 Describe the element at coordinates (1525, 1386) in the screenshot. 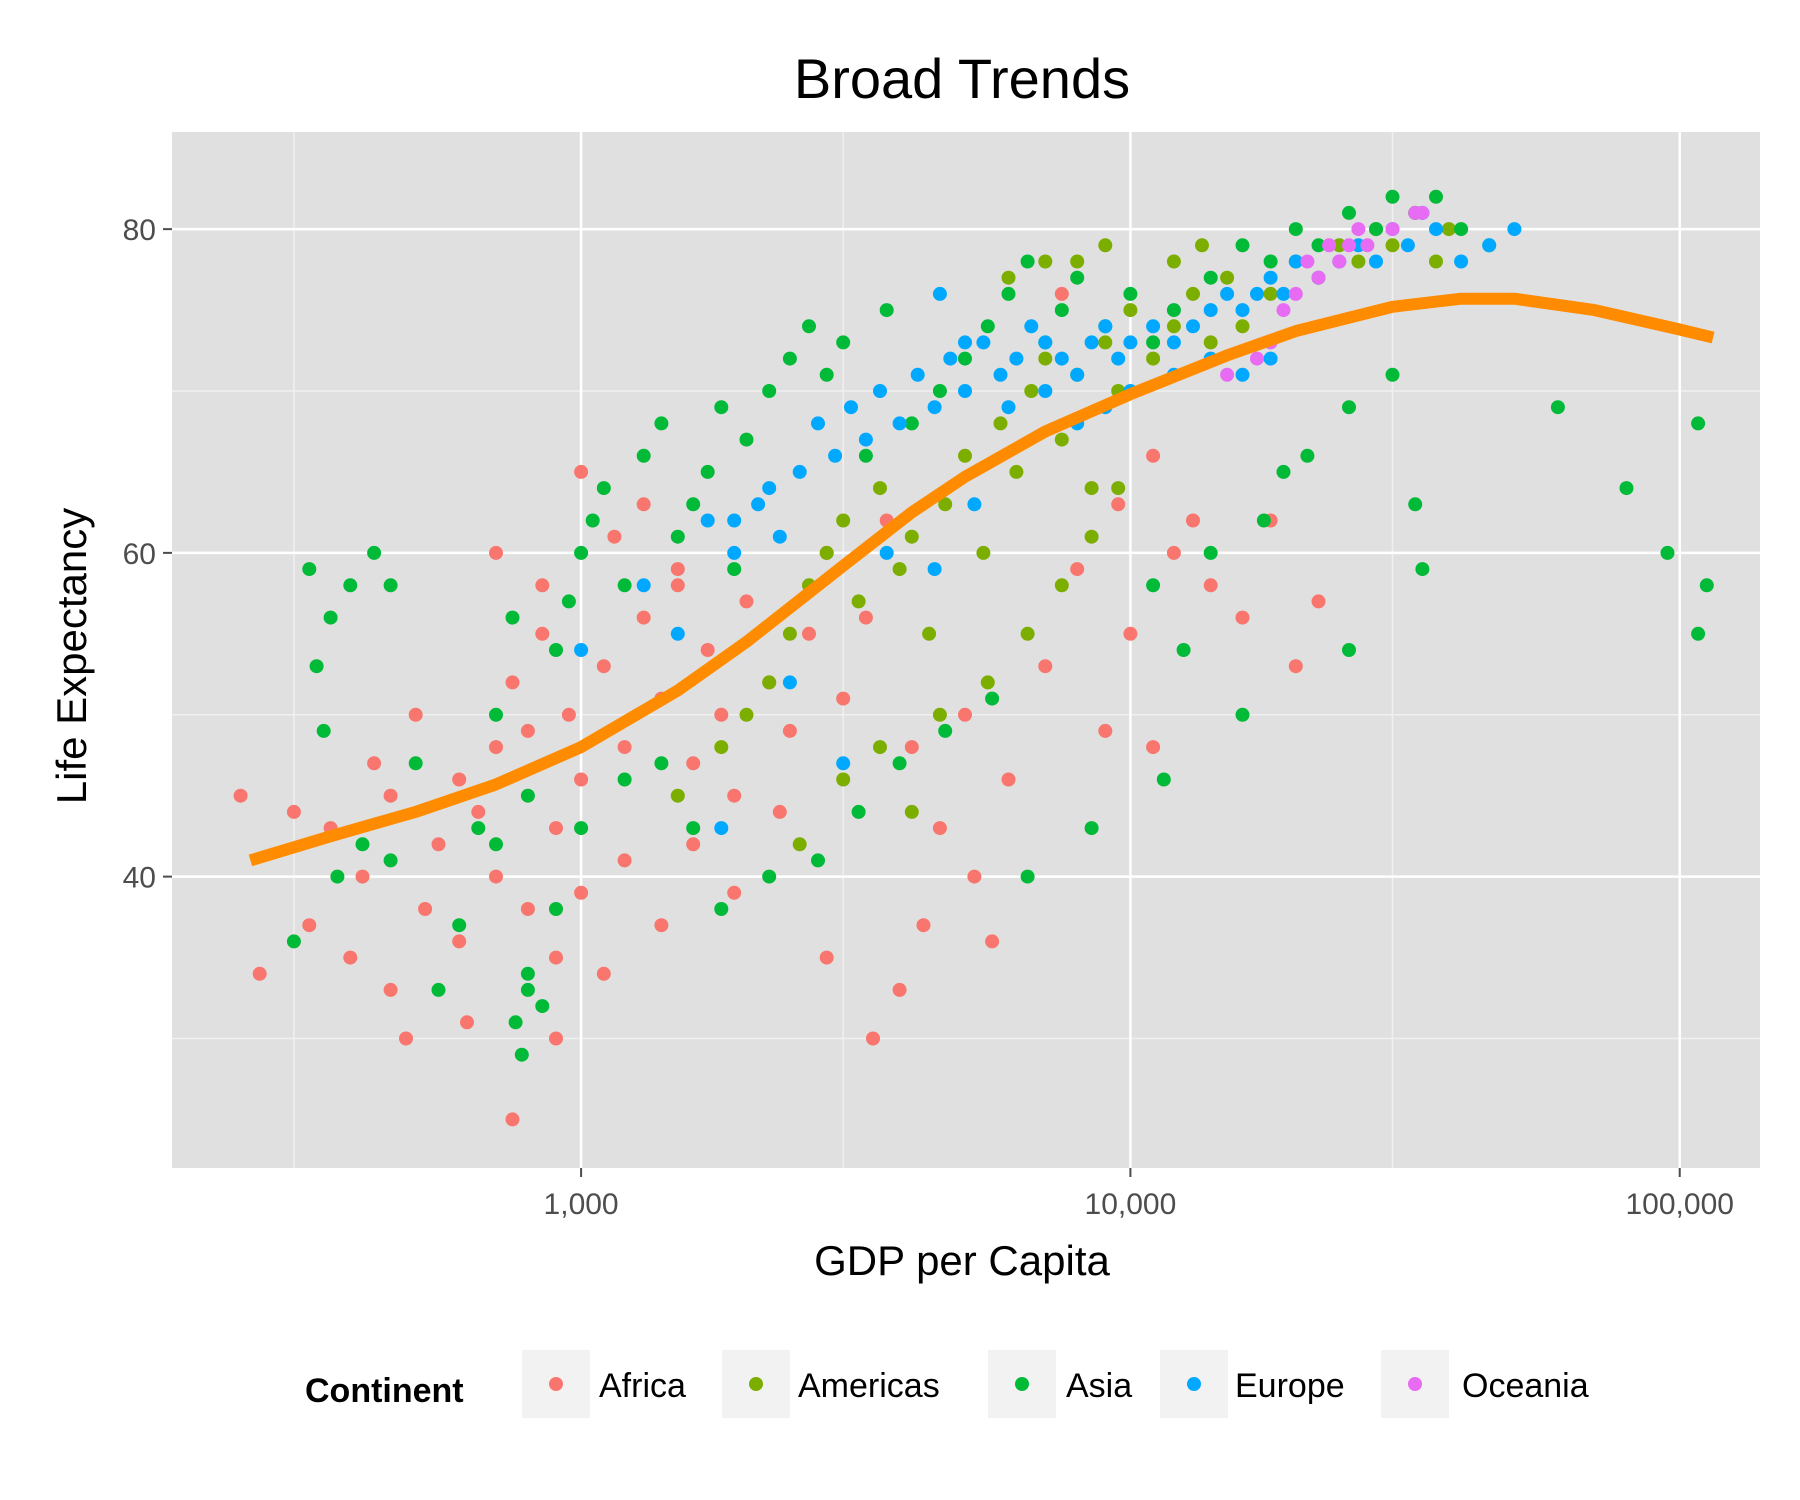

I see `legend-label-oceania: Oceania` at that location.